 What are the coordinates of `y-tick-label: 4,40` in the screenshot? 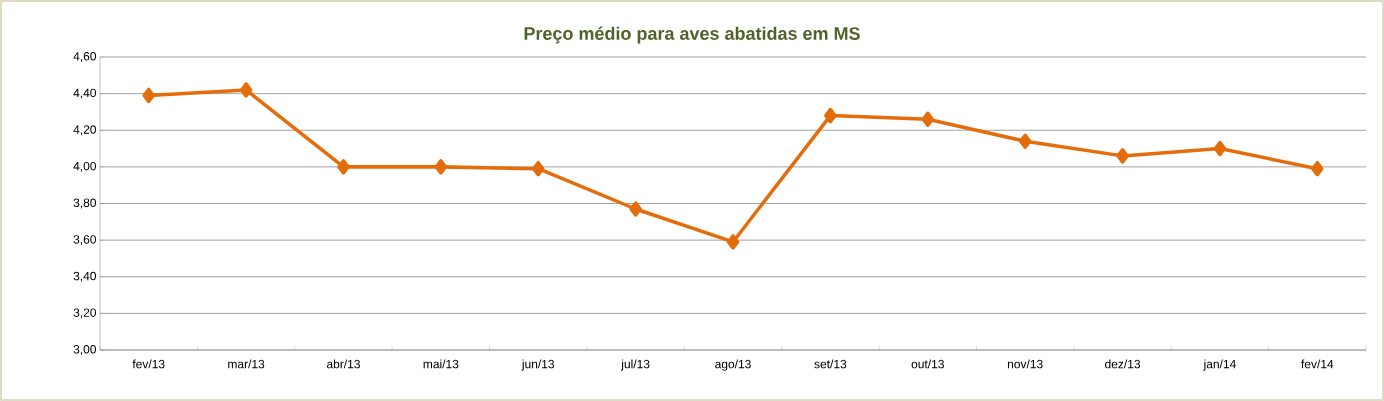 It's located at (85, 93).